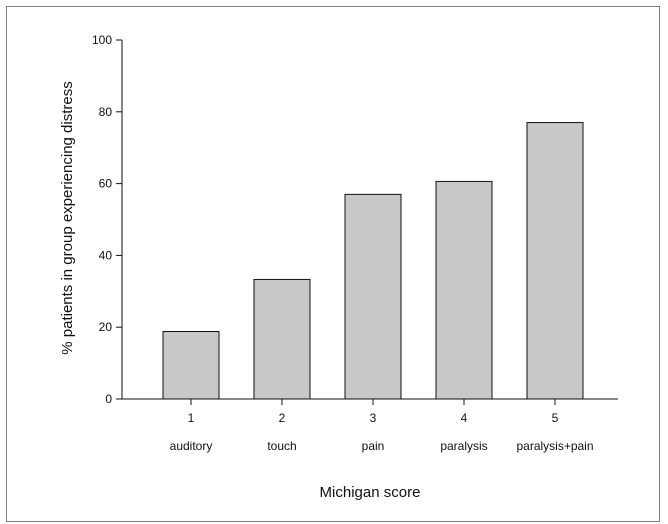 The height and width of the screenshot is (524, 668). What do you see at coordinates (554, 446) in the screenshot?
I see `x-category-sublabel: paralysis+pain` at bounding box center [554, 446].